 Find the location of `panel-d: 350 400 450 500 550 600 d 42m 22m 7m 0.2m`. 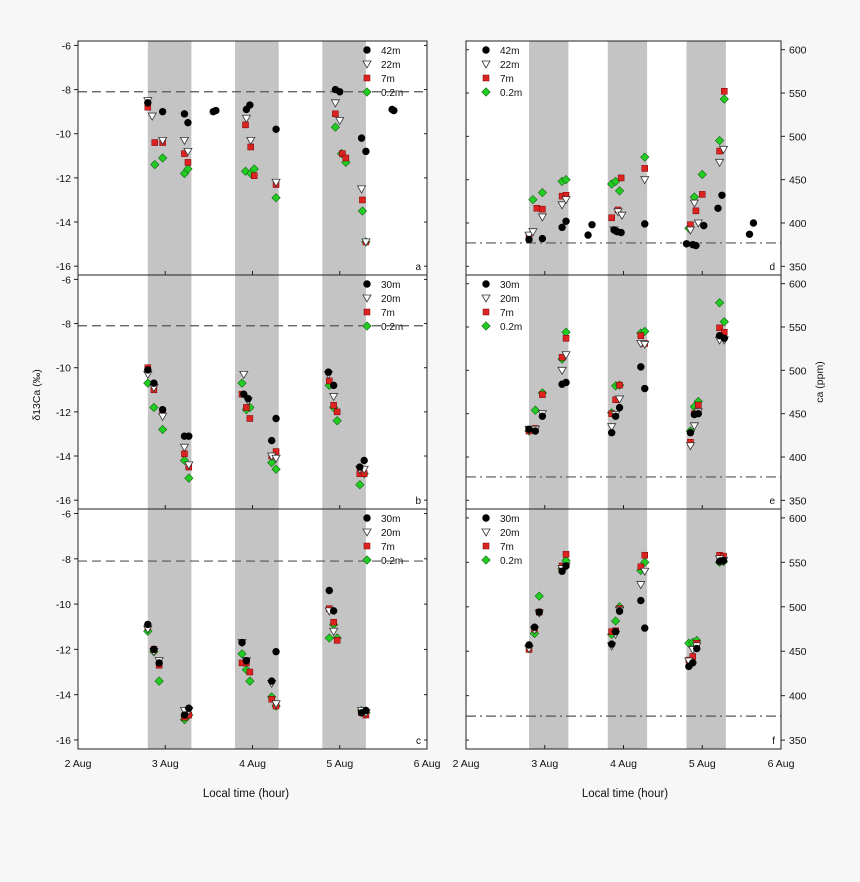

panel-d: 350 400 450 500 550 600 d 42m 22m 7m 0.2m is located at coordinates (636, 158).